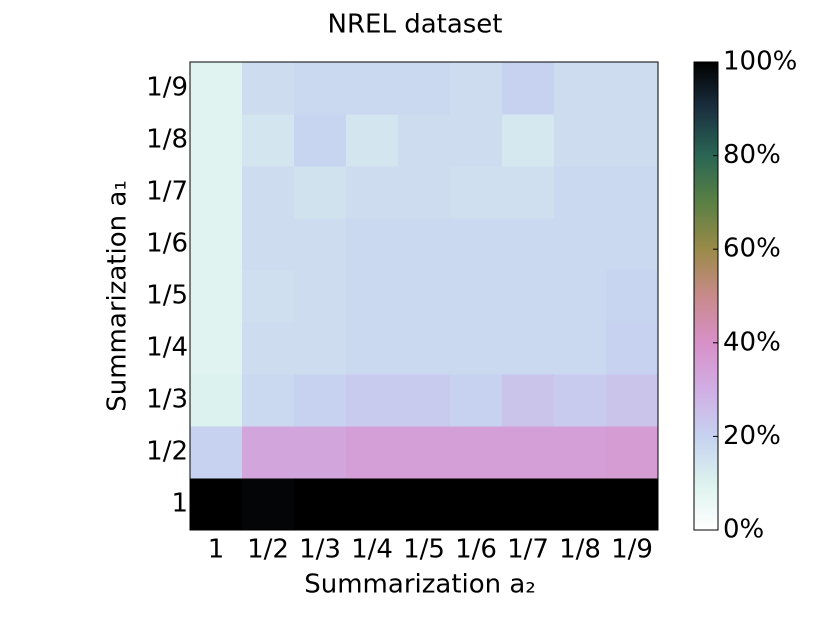  Describe the element at coordinates (752, 436) in the screenshot. I see `colorbar-tick-label: 20%` at that location.